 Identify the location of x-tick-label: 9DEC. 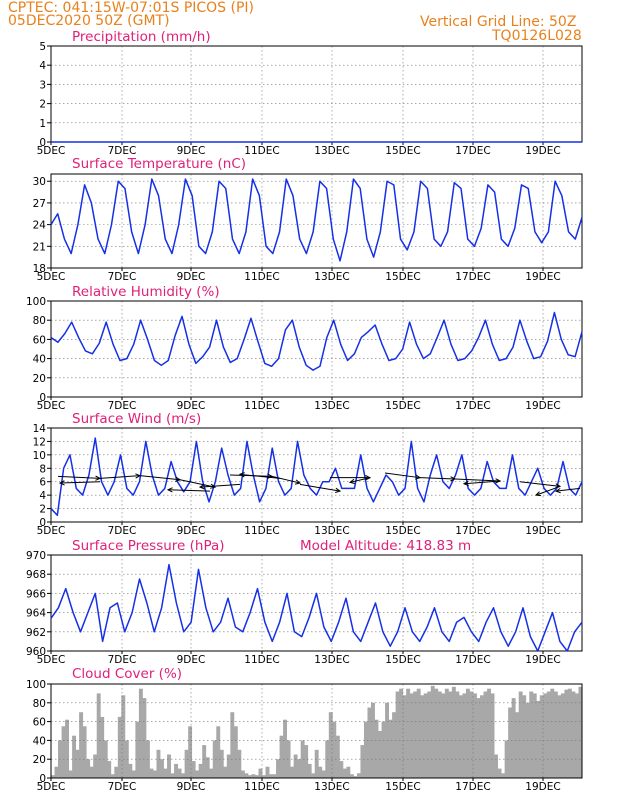
(191, 277).